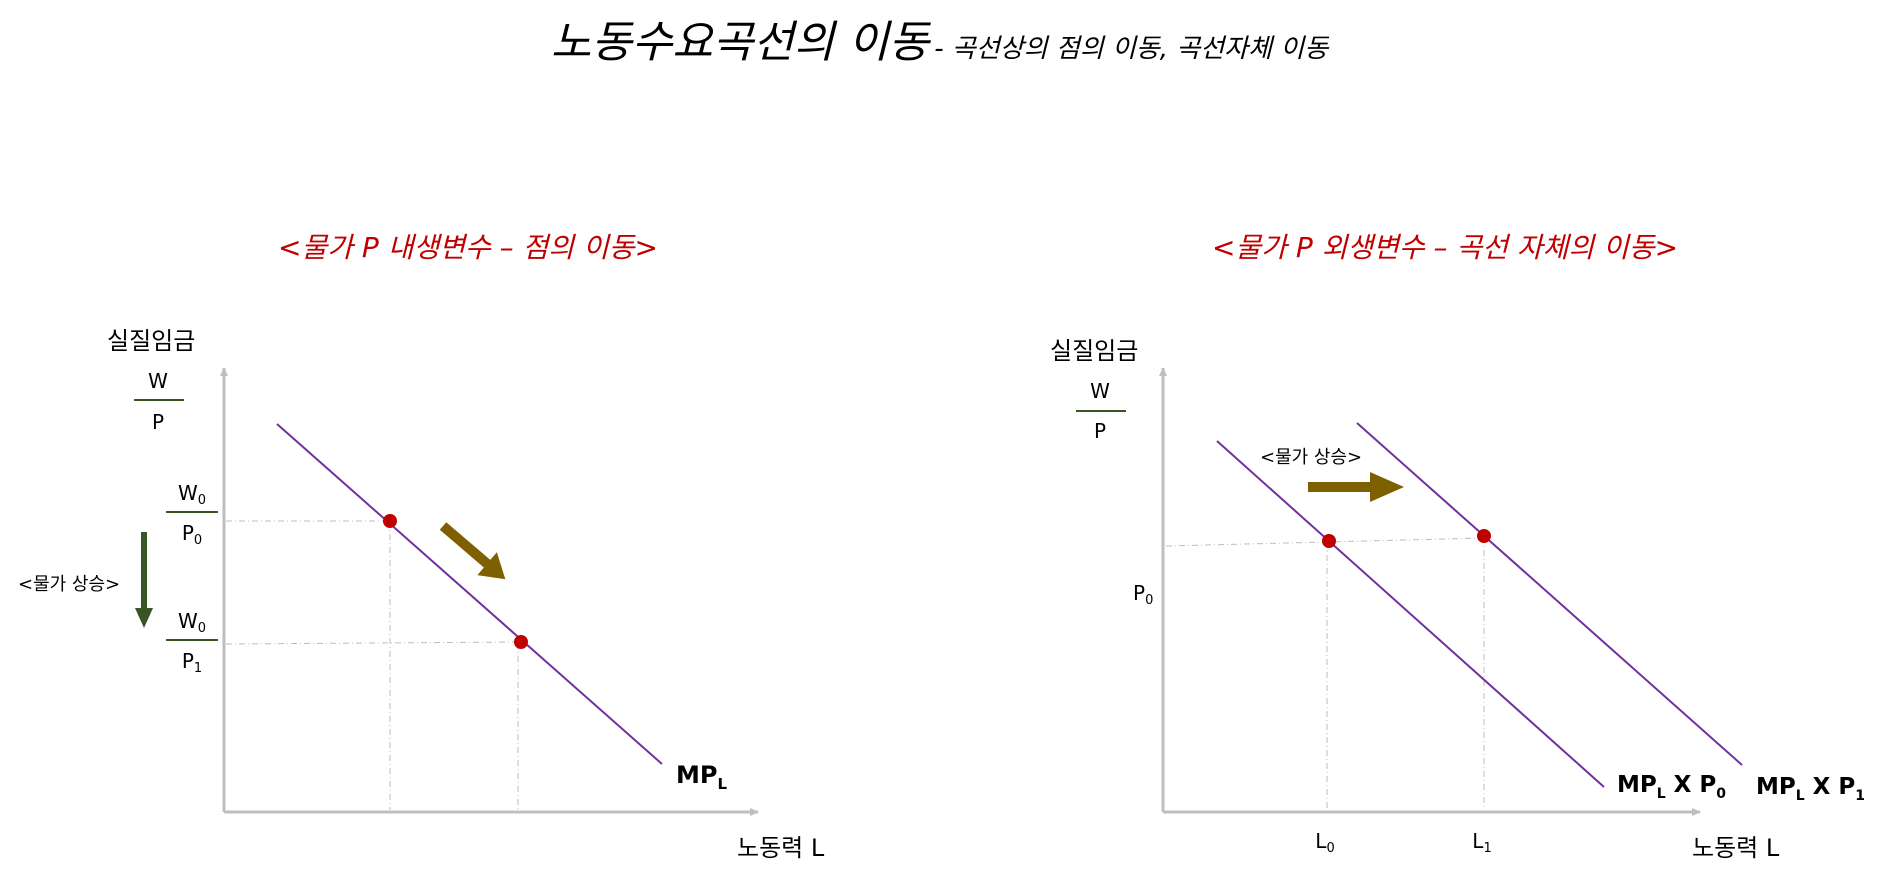  Describe the element at coordinates (158, 422) in the screenshot. I see `left-y-fraction-den: P` at that location.